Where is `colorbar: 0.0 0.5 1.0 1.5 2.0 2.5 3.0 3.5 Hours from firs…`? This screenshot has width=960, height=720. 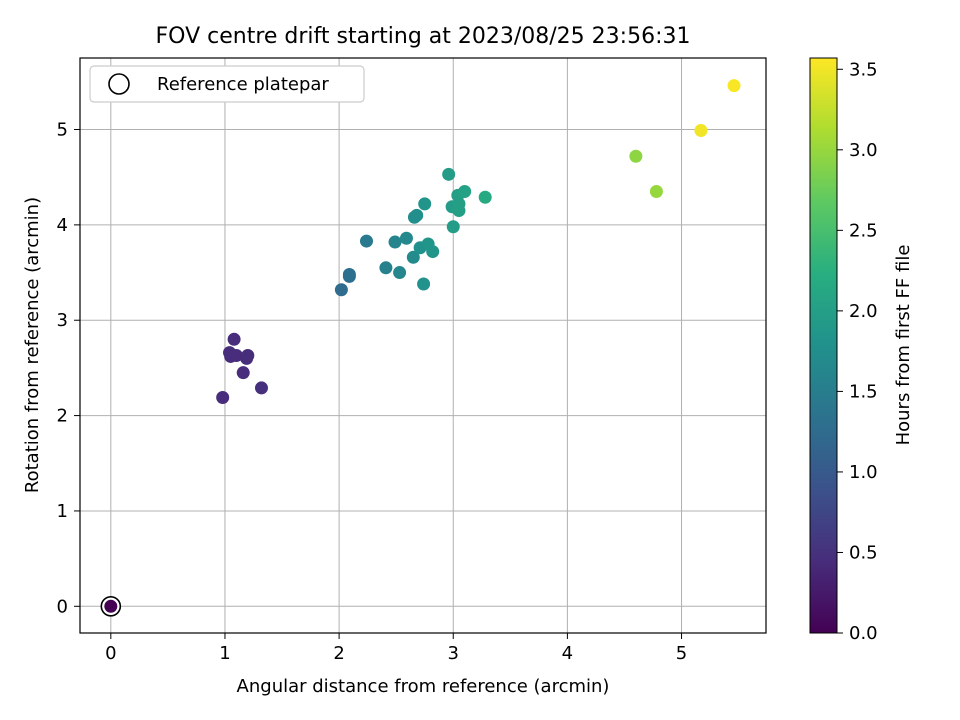 colorbar: 0.0 0.5 1.0 1.5 2.0 2.5 3.0 3.5 Hours from firs… is located at coordinates (861, 350).